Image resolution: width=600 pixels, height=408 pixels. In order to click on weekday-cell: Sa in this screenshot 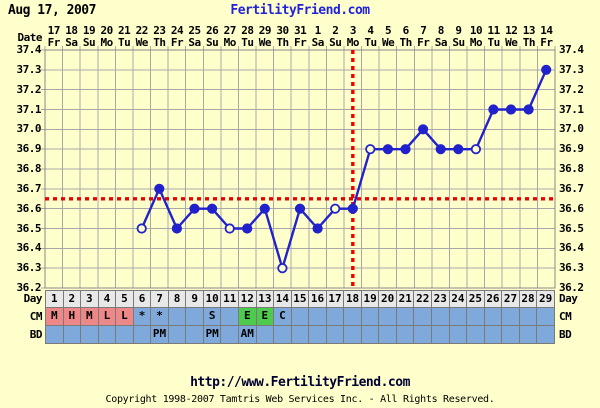, I will do `click(194, 43)`.